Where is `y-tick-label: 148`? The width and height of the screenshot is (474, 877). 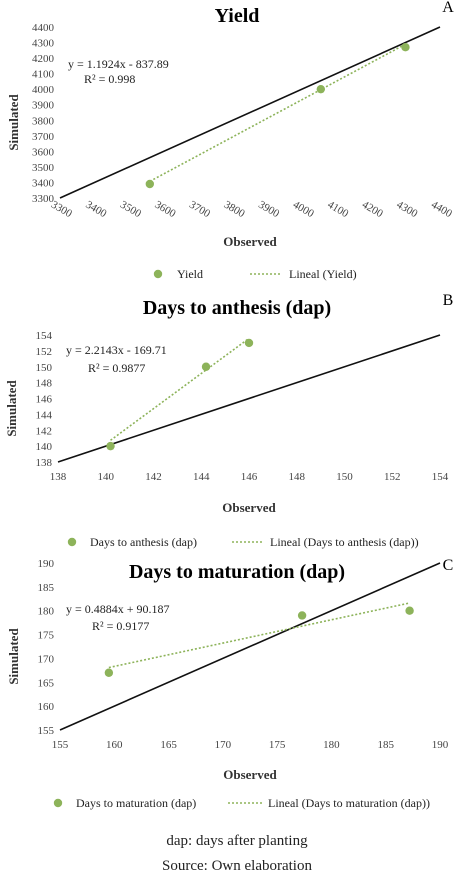
y-tick-label: 148 is located at coordinates (44, 384).